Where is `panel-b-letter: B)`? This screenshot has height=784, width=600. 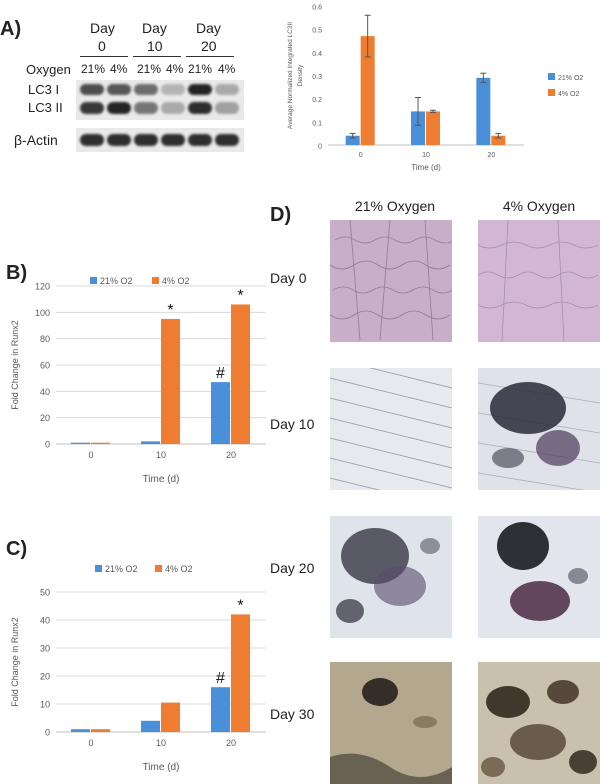 panel-b-letter: B) is located at coordinates (17, 273).